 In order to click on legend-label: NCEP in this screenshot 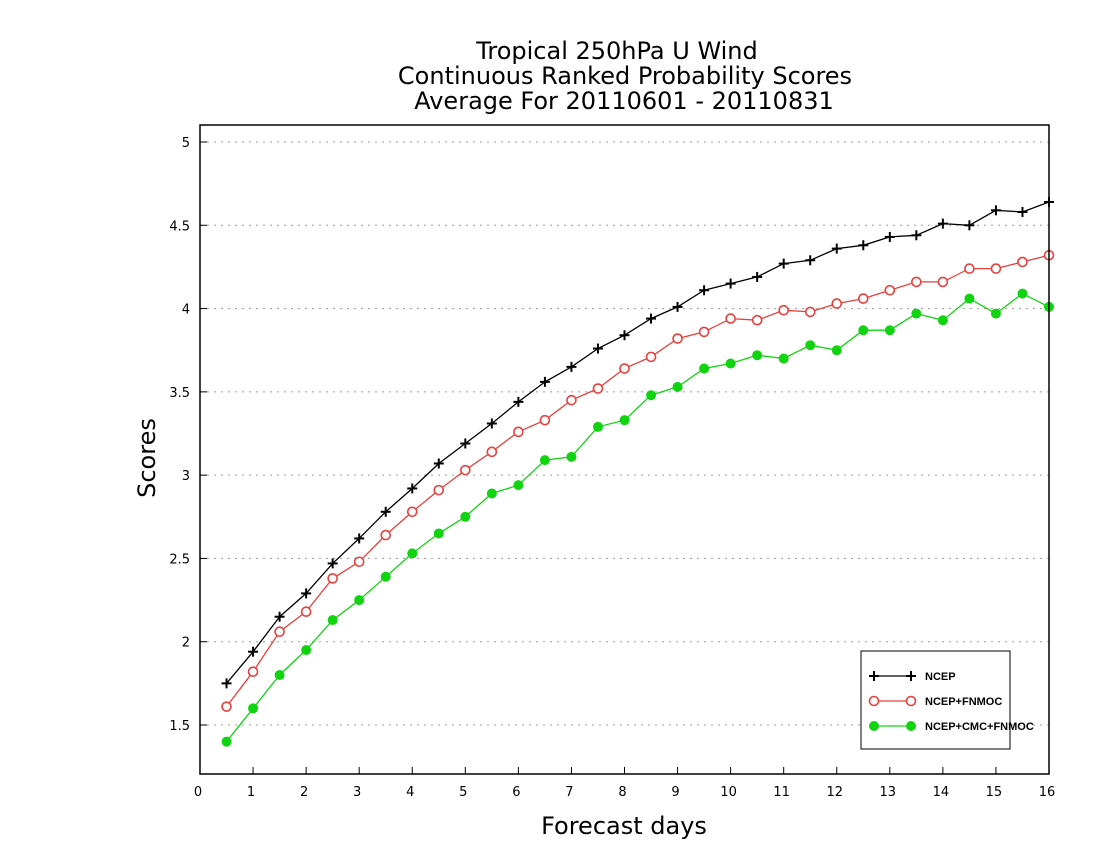, I will do `click(940, 677)`.